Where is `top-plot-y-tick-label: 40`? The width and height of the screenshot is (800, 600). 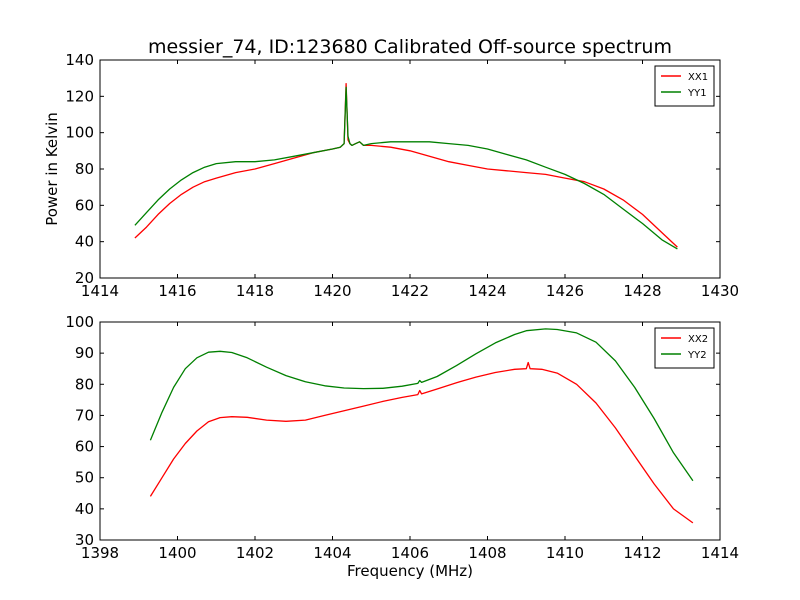 top-plot-y-tick-label: 40 is located at coordinates (84, 242).